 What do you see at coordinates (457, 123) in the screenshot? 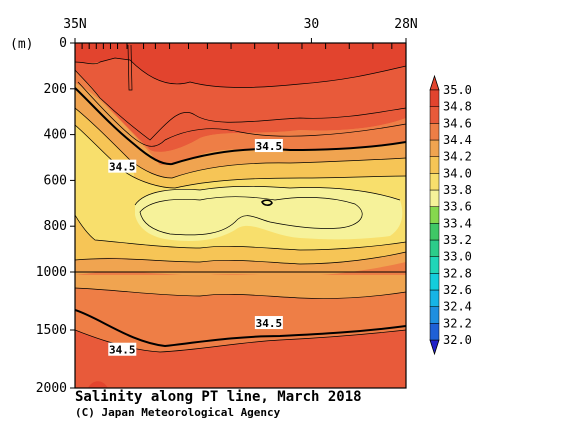
I see `colorbar-label-13: 34.6` at bounding box center [457, 123].